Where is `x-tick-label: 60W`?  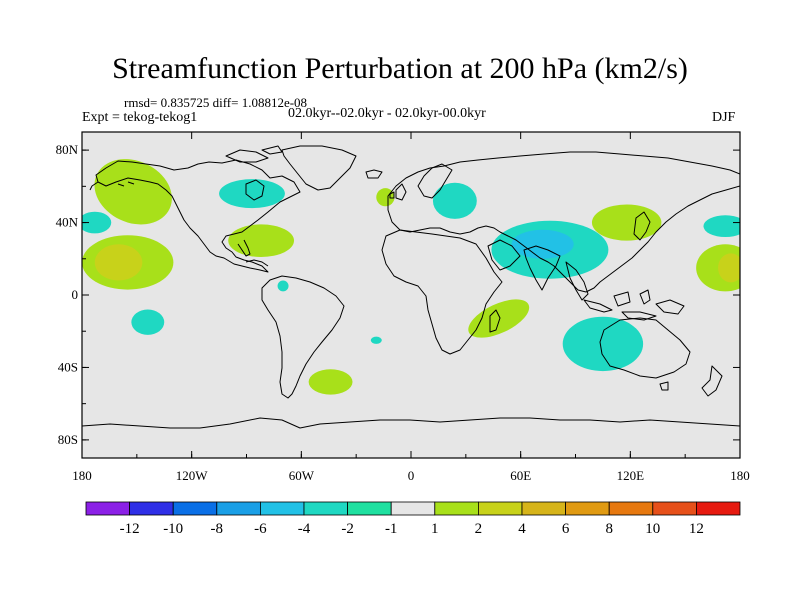
x-tick-label: 60W is located at coordinates (302, 475).